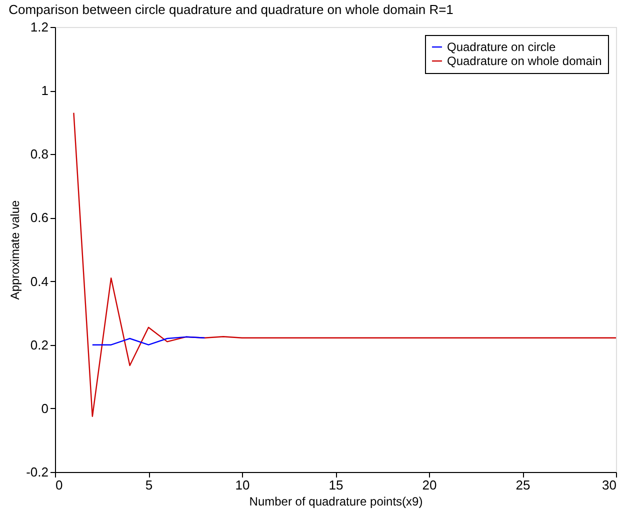 This screenshot has width=627, height=513. Describe the element at coordinates (39, 154) in the screenshot. I see `y-tick-label: 0.8` at that location.